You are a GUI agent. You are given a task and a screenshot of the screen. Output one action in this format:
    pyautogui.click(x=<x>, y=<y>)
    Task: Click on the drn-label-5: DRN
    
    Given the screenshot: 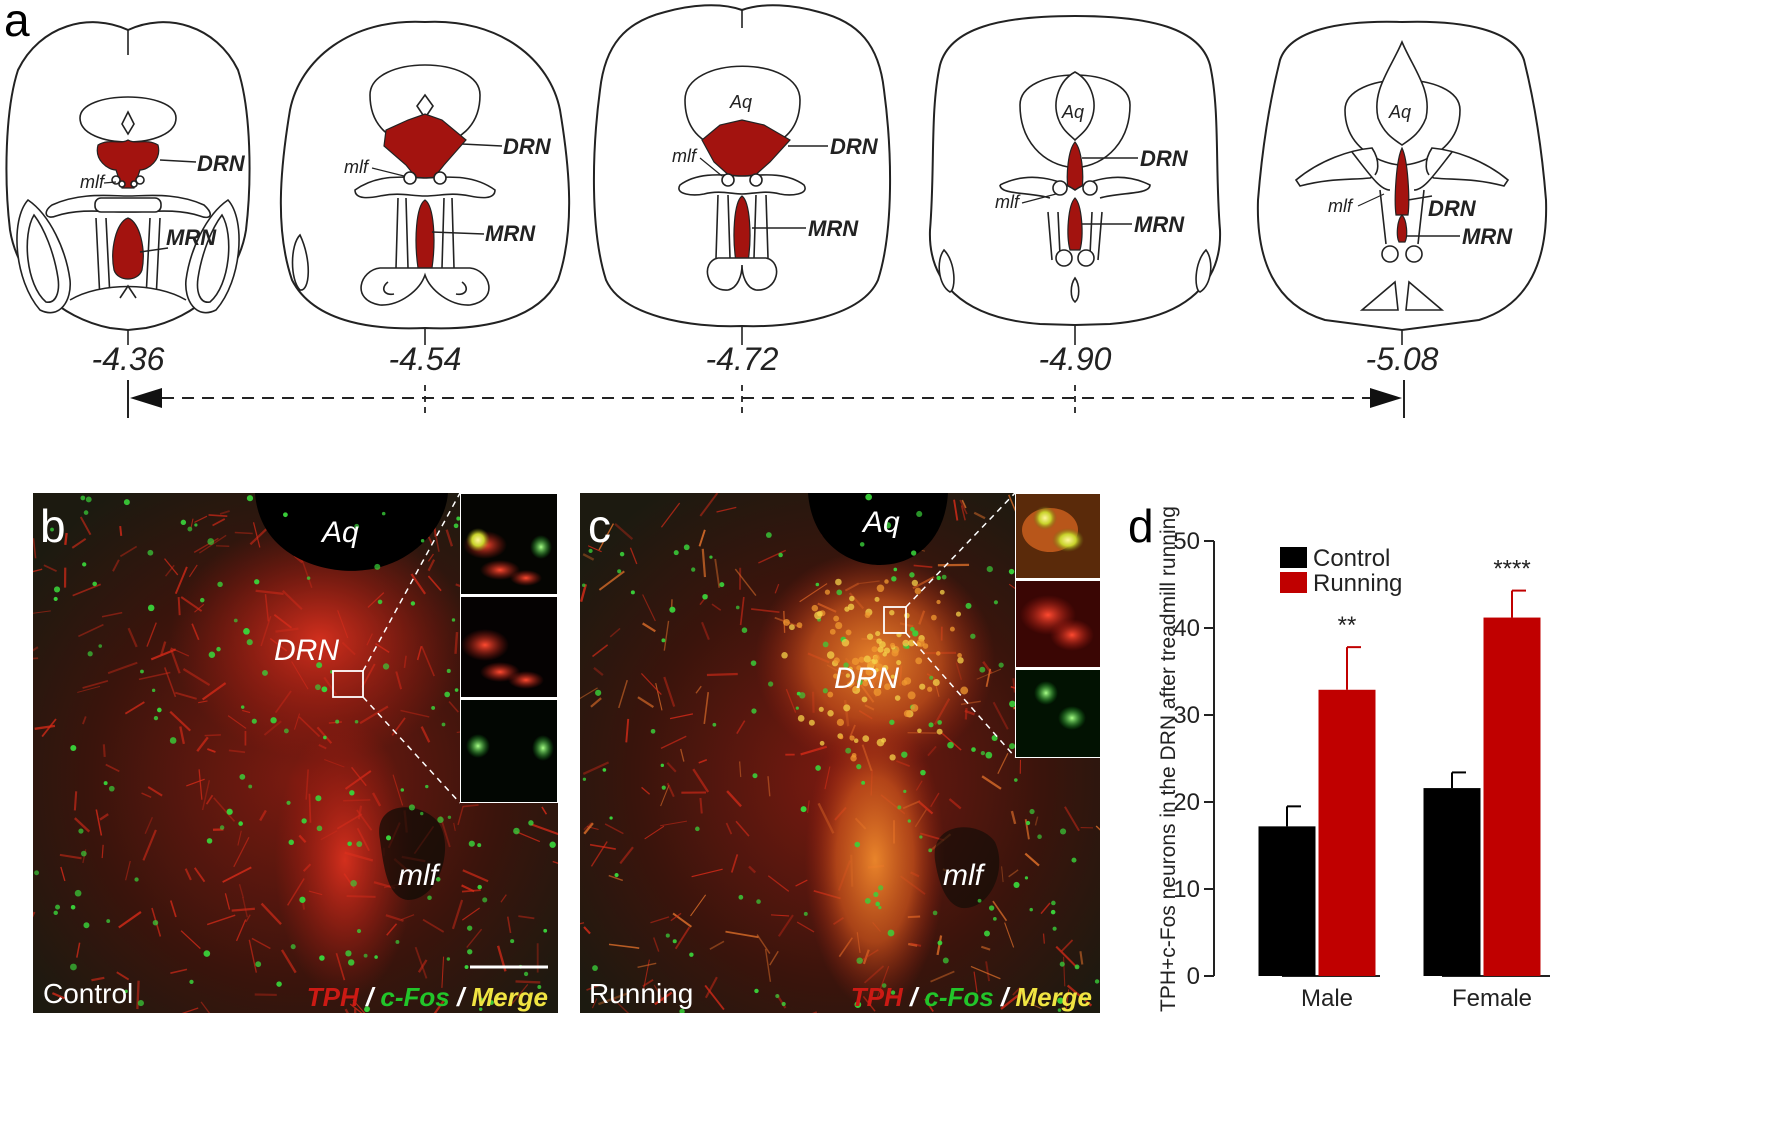 What is the action you would take?
    pyautogui.click(x=1452, y=208)
    